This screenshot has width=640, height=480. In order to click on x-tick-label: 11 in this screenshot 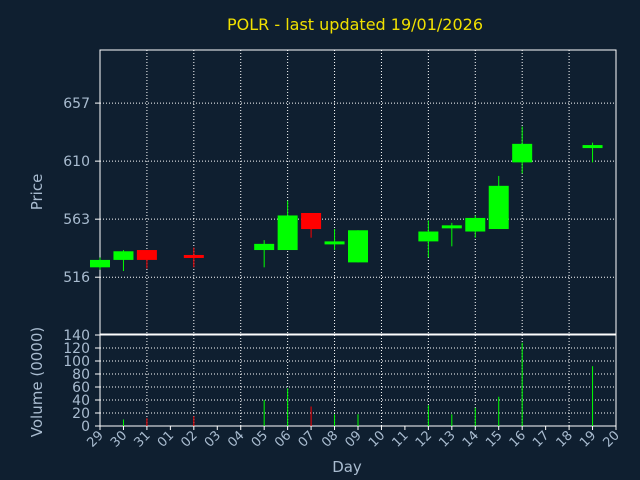, I will do `click(400, 439)`.